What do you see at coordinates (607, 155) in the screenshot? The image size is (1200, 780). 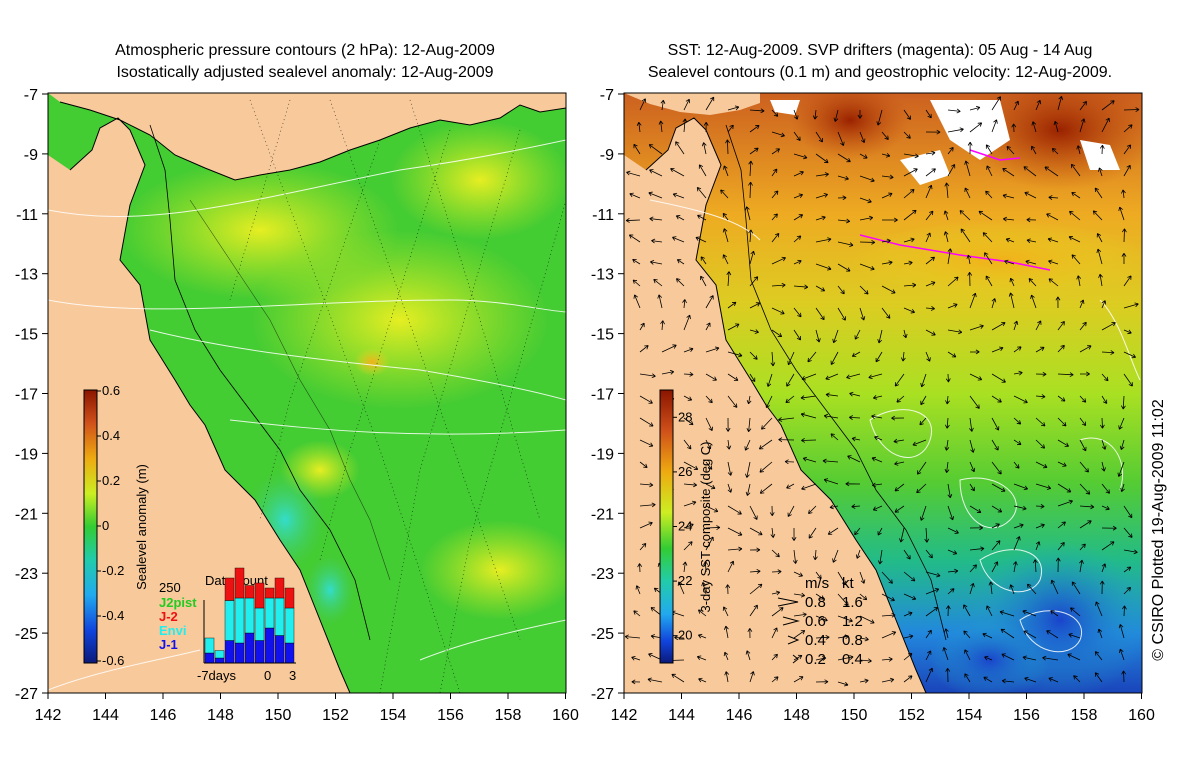 I see `lat-tick-label: -9` at bounding box center [607, 155].